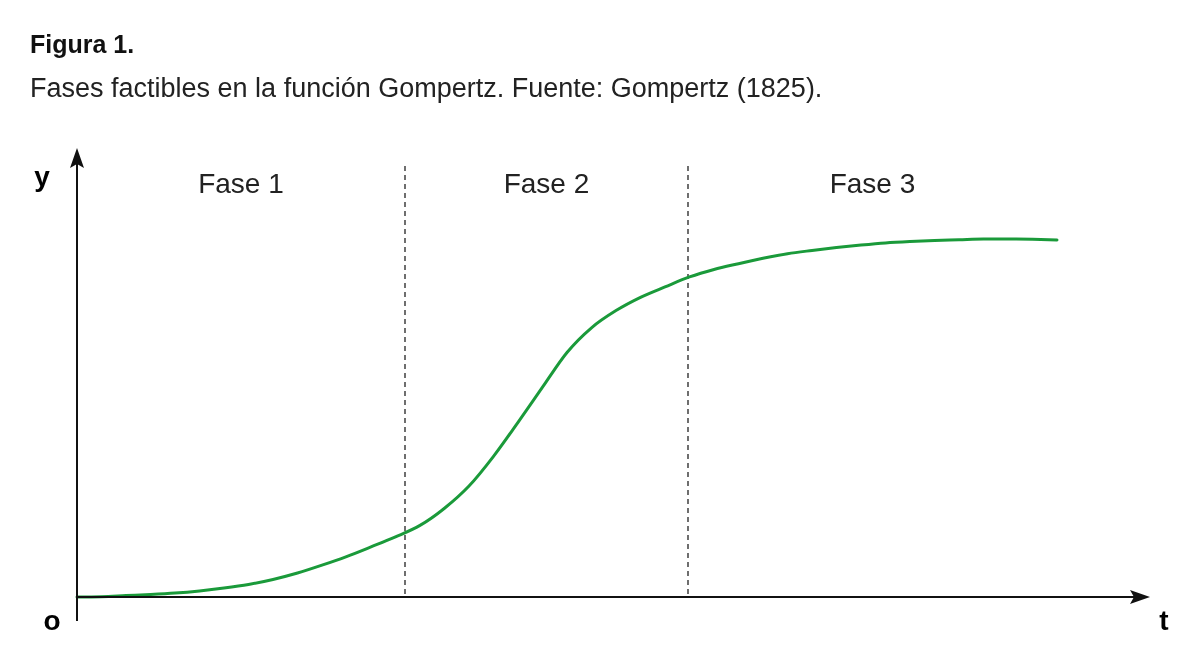 This screenshot has width=1200, height=647. I want to click on chart-title: Figura 1., so click(82, 44).